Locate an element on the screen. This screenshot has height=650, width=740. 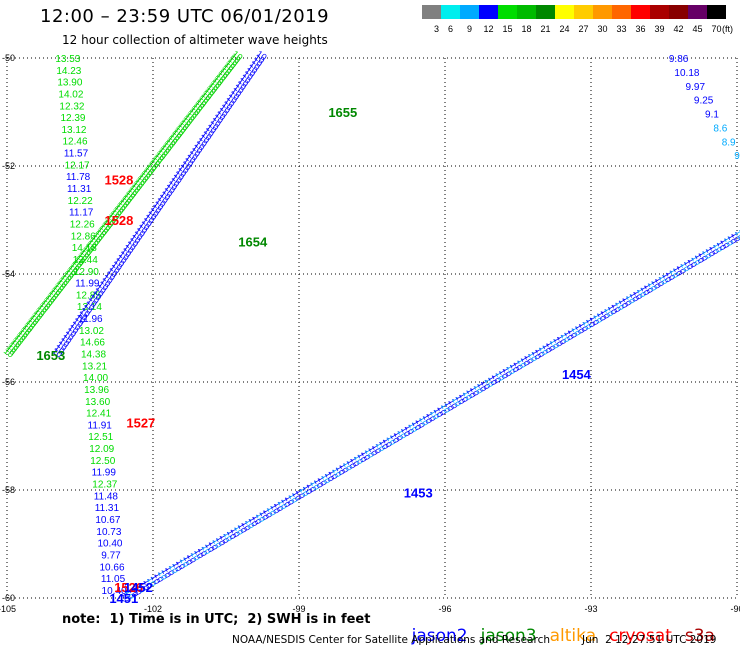
track-value-label: 12.51 is located at coordinates (100, 437).